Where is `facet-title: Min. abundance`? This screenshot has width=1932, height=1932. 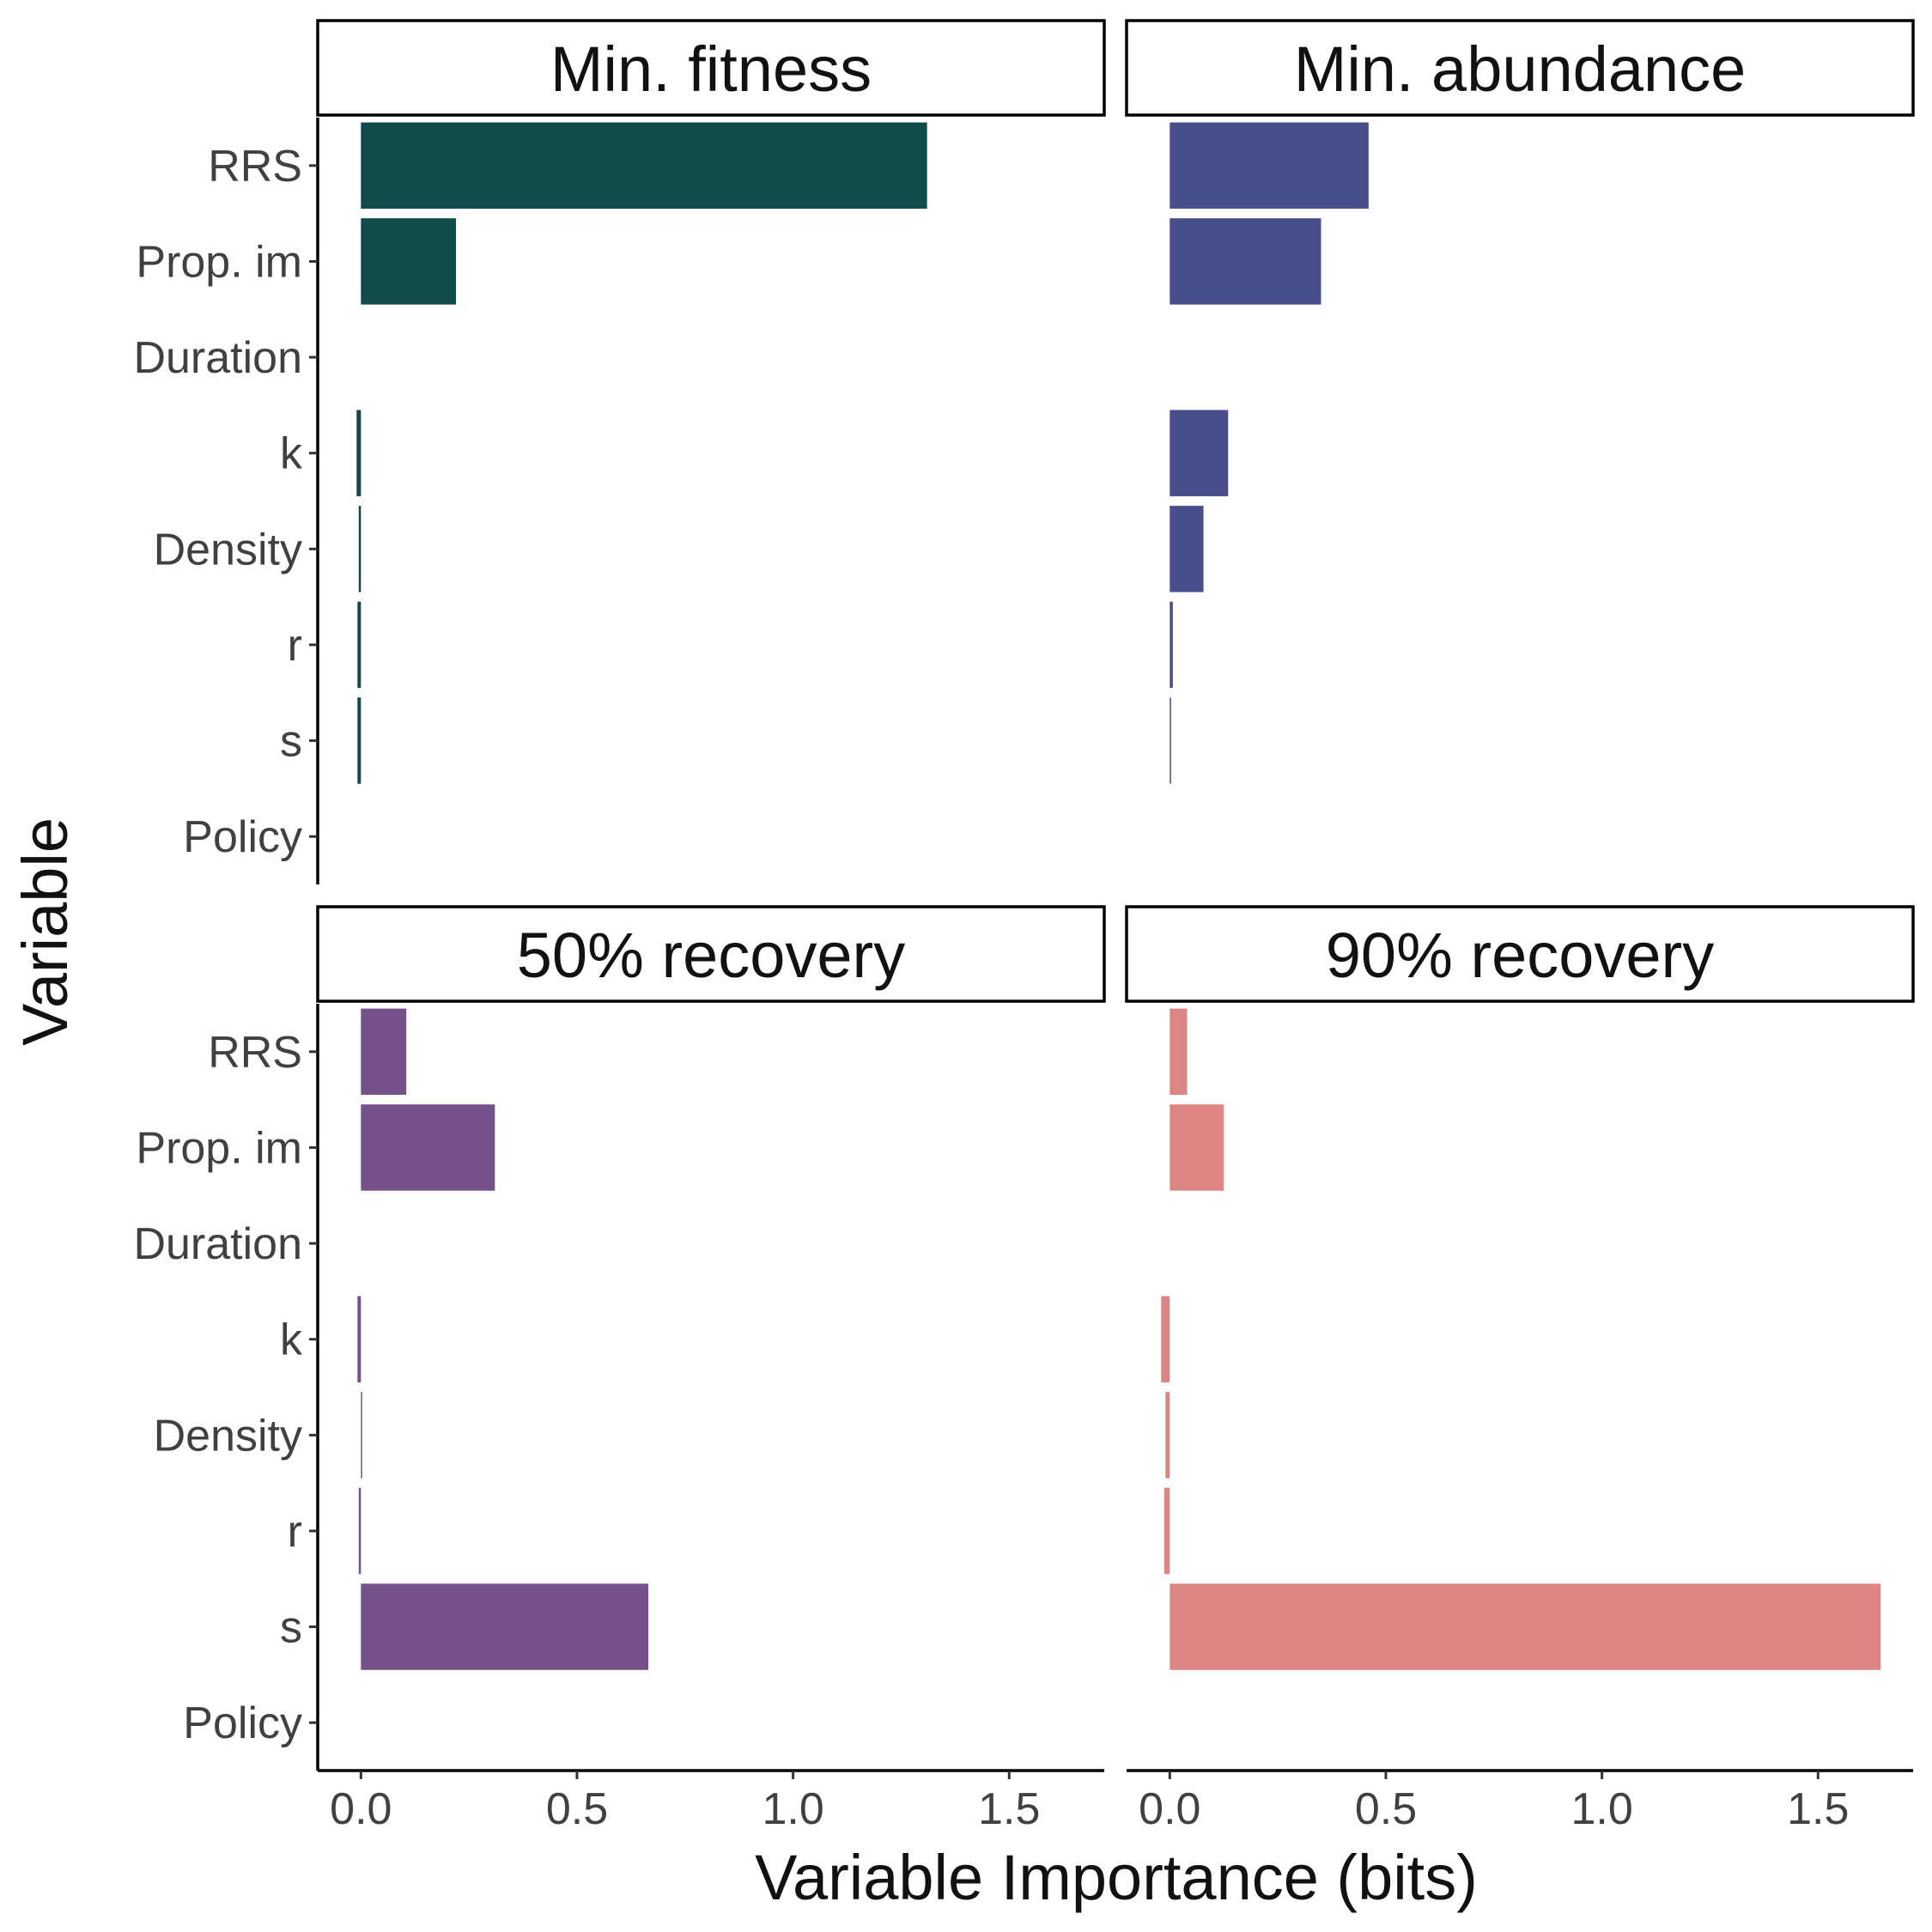
facet-title: Min. abundance is located at coordinates (1521, 69).